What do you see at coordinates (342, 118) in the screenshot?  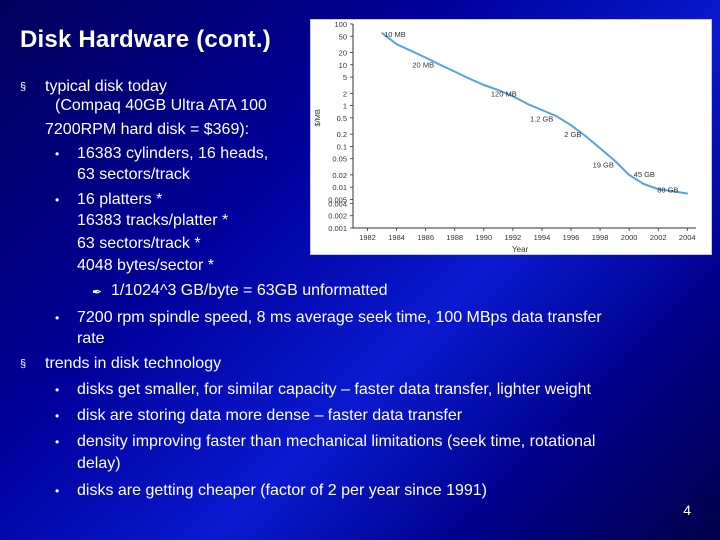 I see `y-tick-label: 0.5` at bounding box center [342, 118].